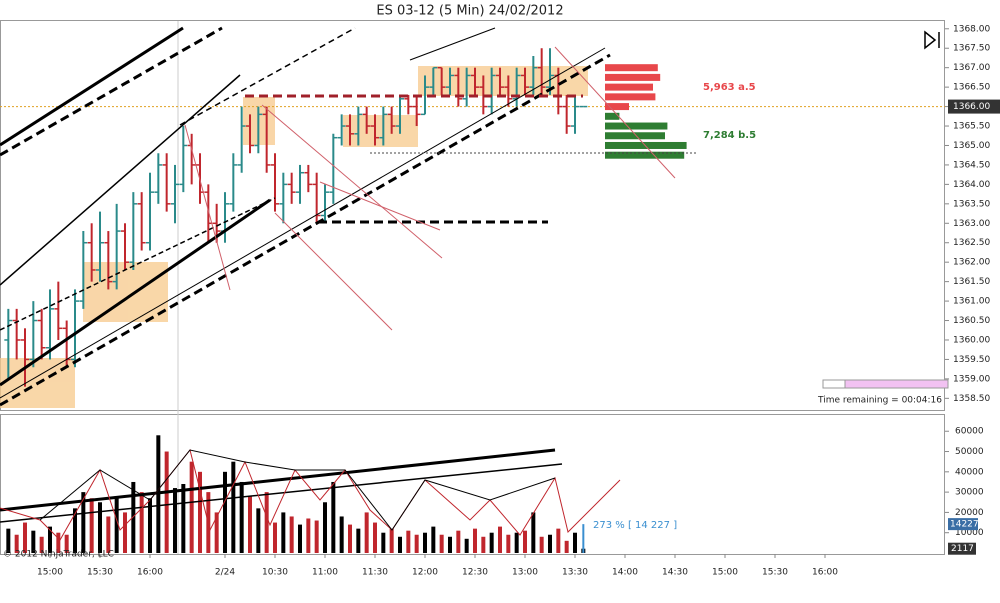 The height and width of the screenshot is (603, 1000). What do you see at coordinates (971, 340) in the screenshot?
I see `y-tick-label: 1360.00` at bounding box center [971, 340].